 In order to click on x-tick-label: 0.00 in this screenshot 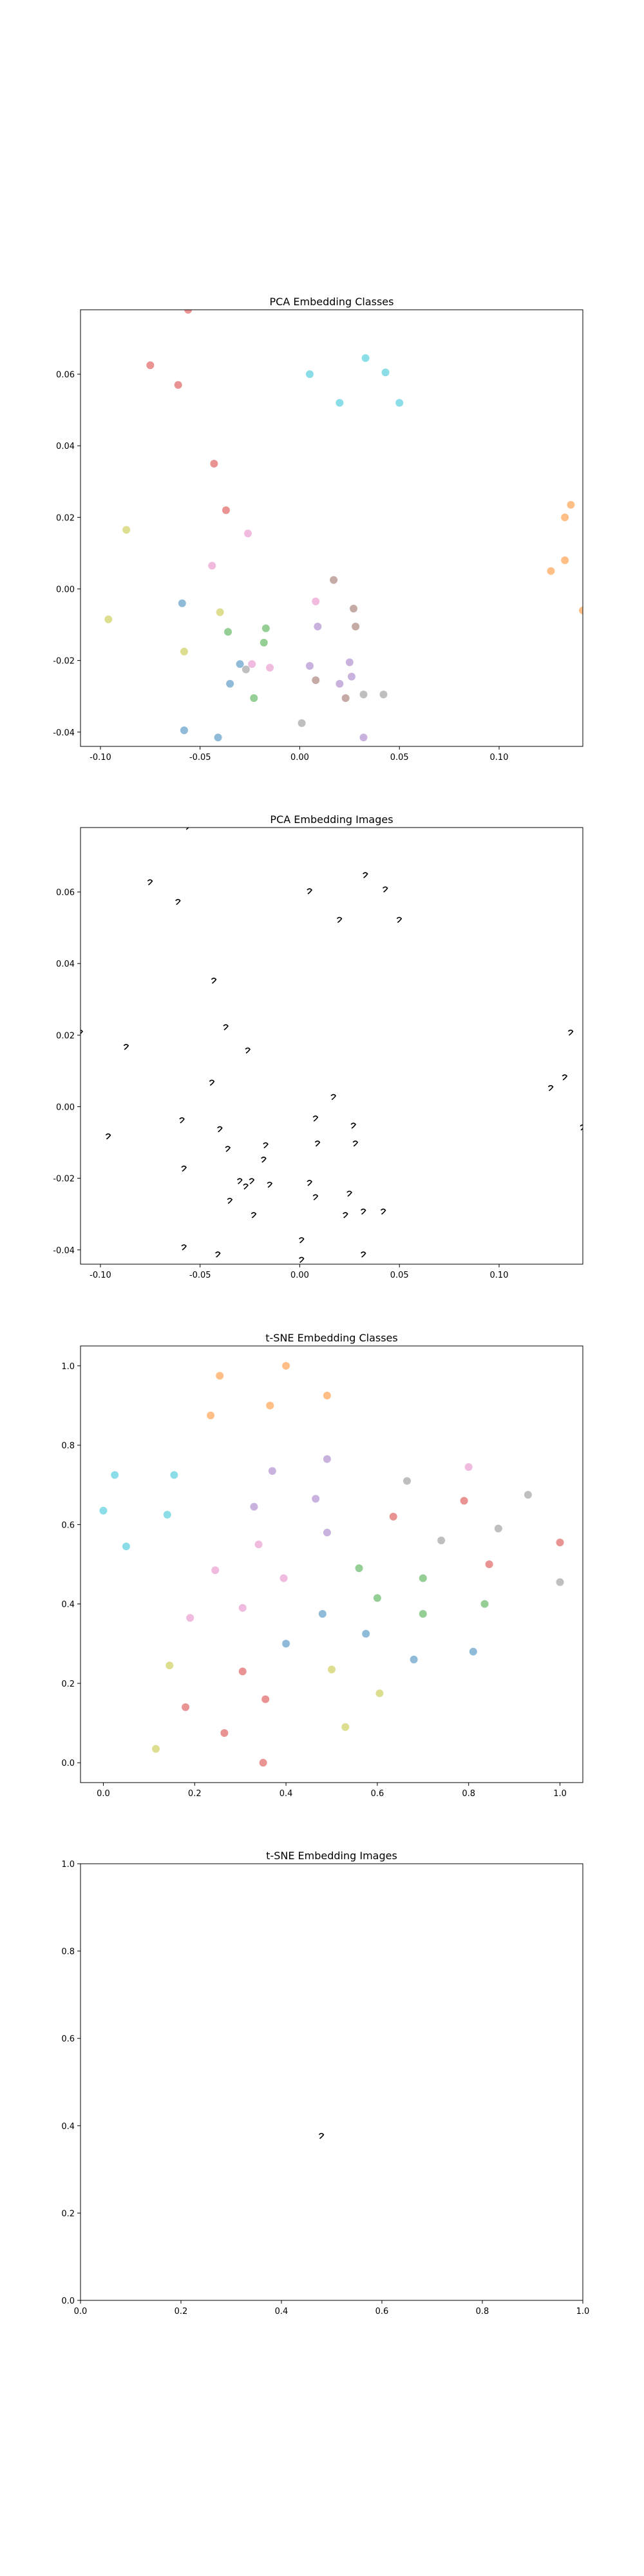, I will do `click(299, 757)`.